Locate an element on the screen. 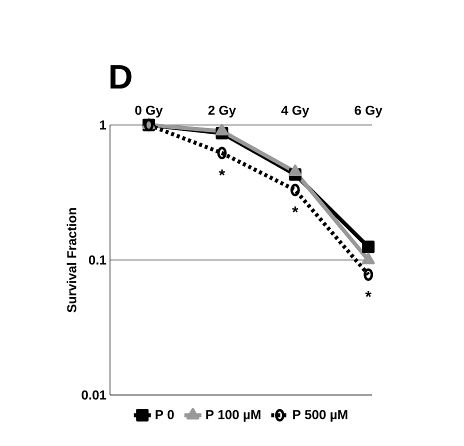 The image size is (464, 446). y-tick-label: 1 is located at coordinates (103, 125).